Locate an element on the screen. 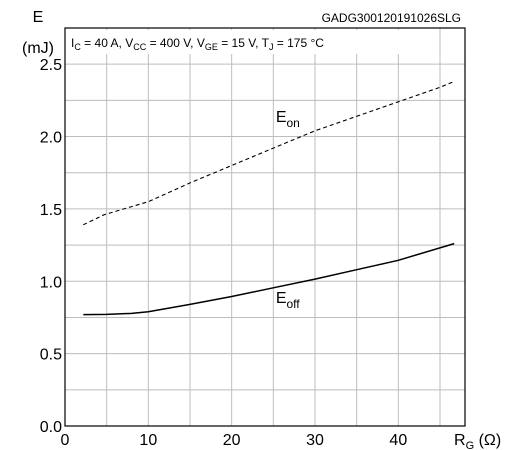 The image size is (525, 450). x-axis-subscript: G is located at coordinates (470, 445).